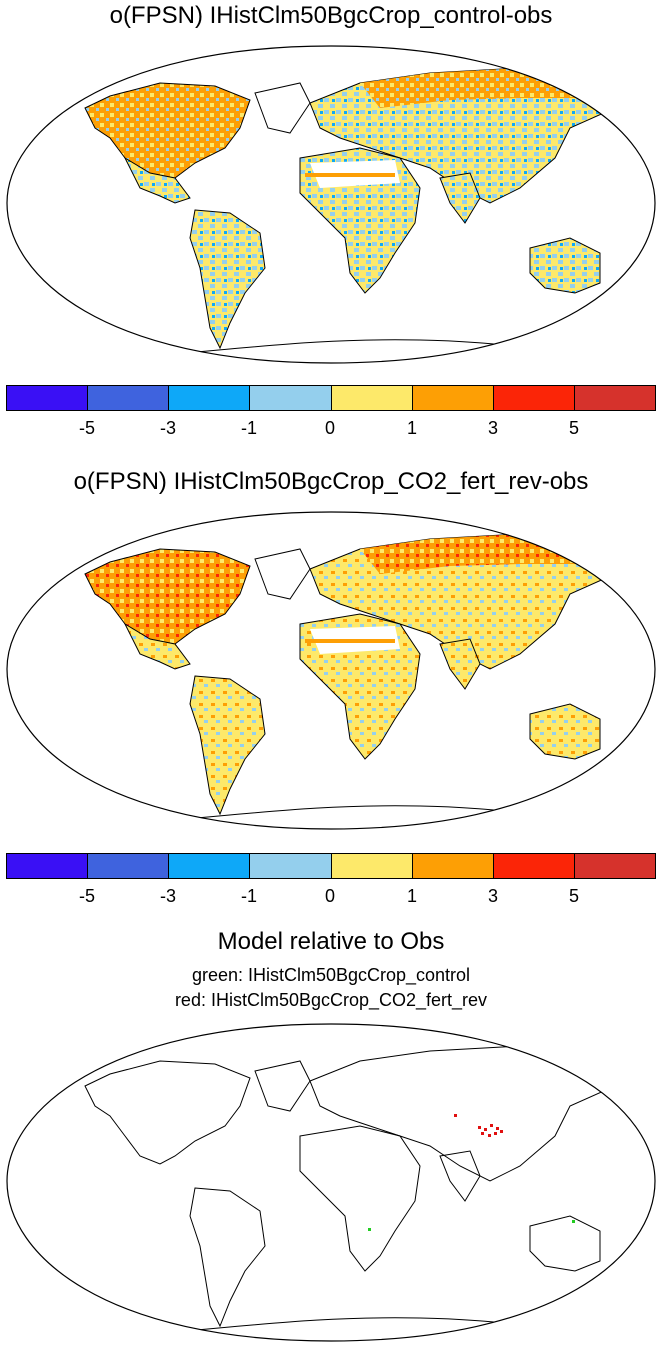  I want to click on red-markers, so click(478, 1125).